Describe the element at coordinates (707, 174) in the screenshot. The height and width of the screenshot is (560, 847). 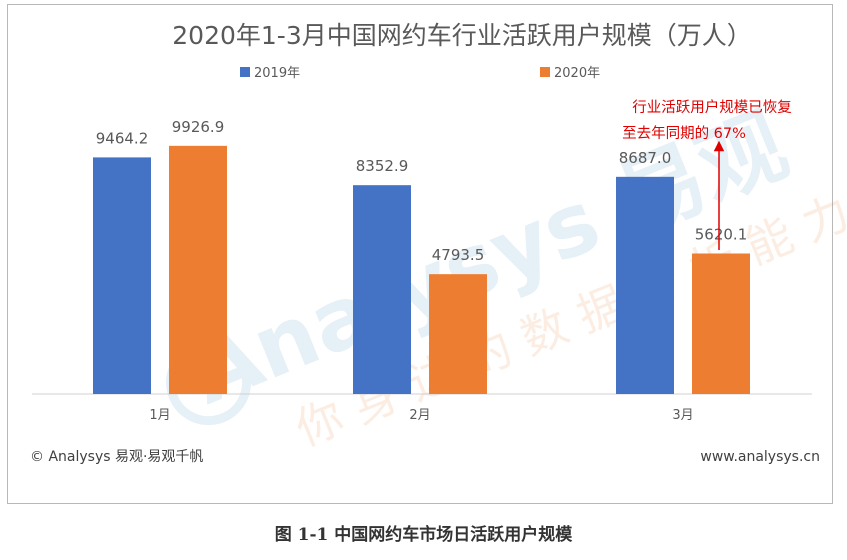
I see `annotation: 行业活跃用户规模已恢复 至去年同期的 67%` at that location.